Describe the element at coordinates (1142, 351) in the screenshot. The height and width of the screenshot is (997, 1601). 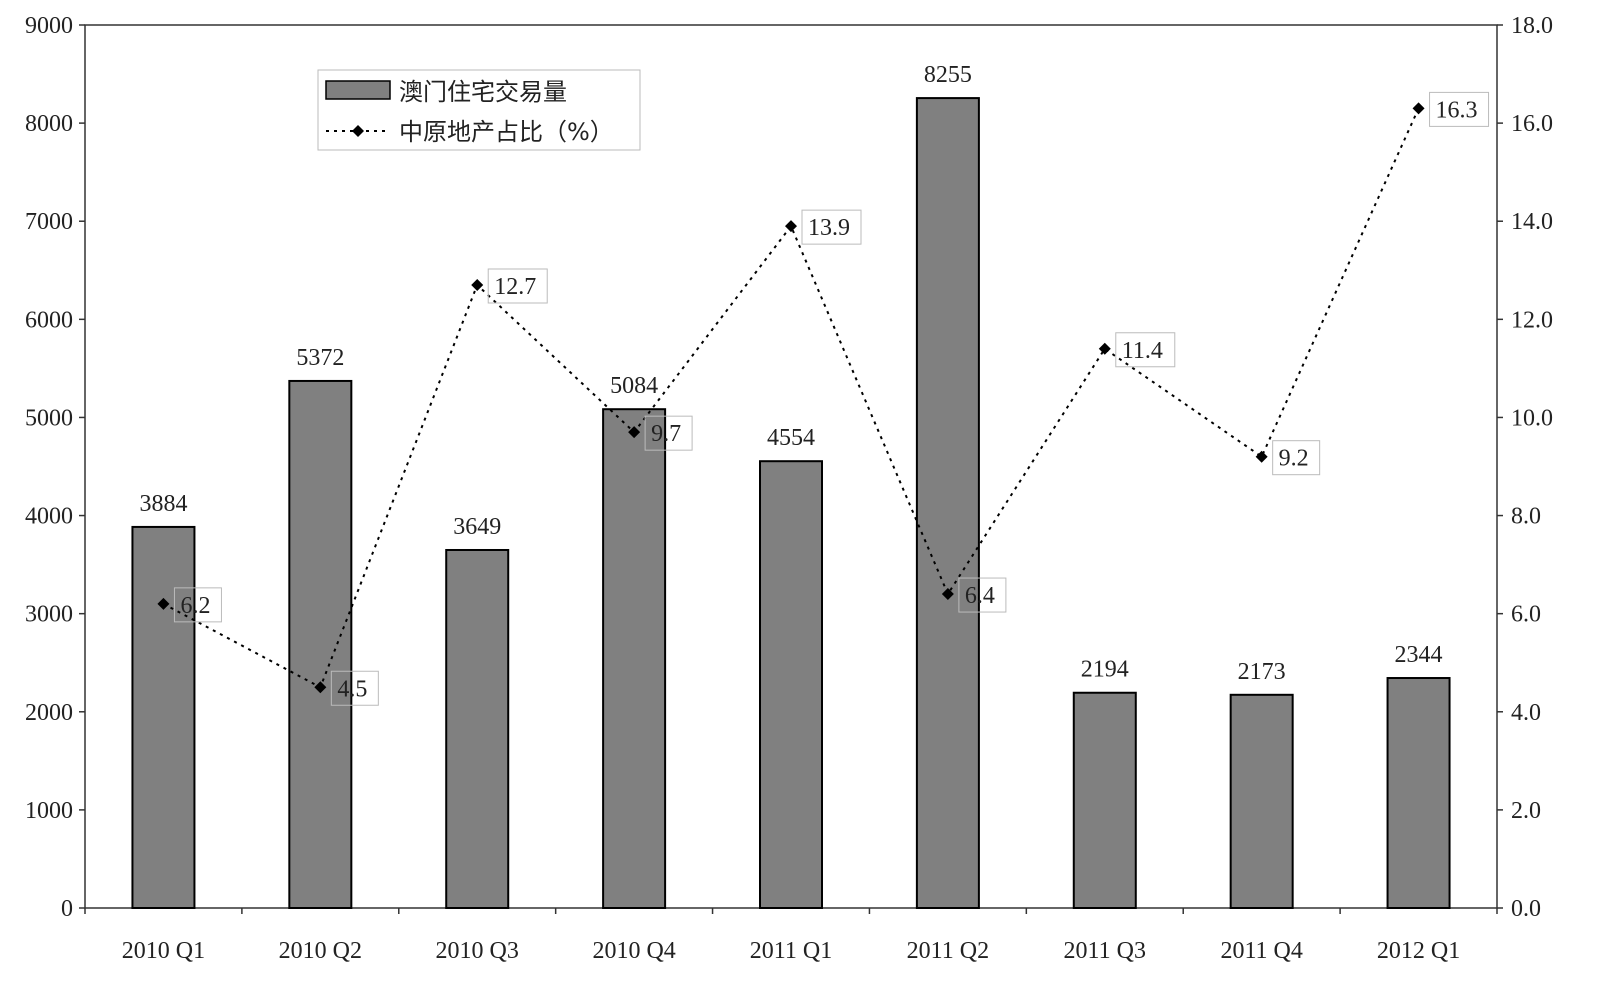
I see `line-value-label: 11.4` at that location.